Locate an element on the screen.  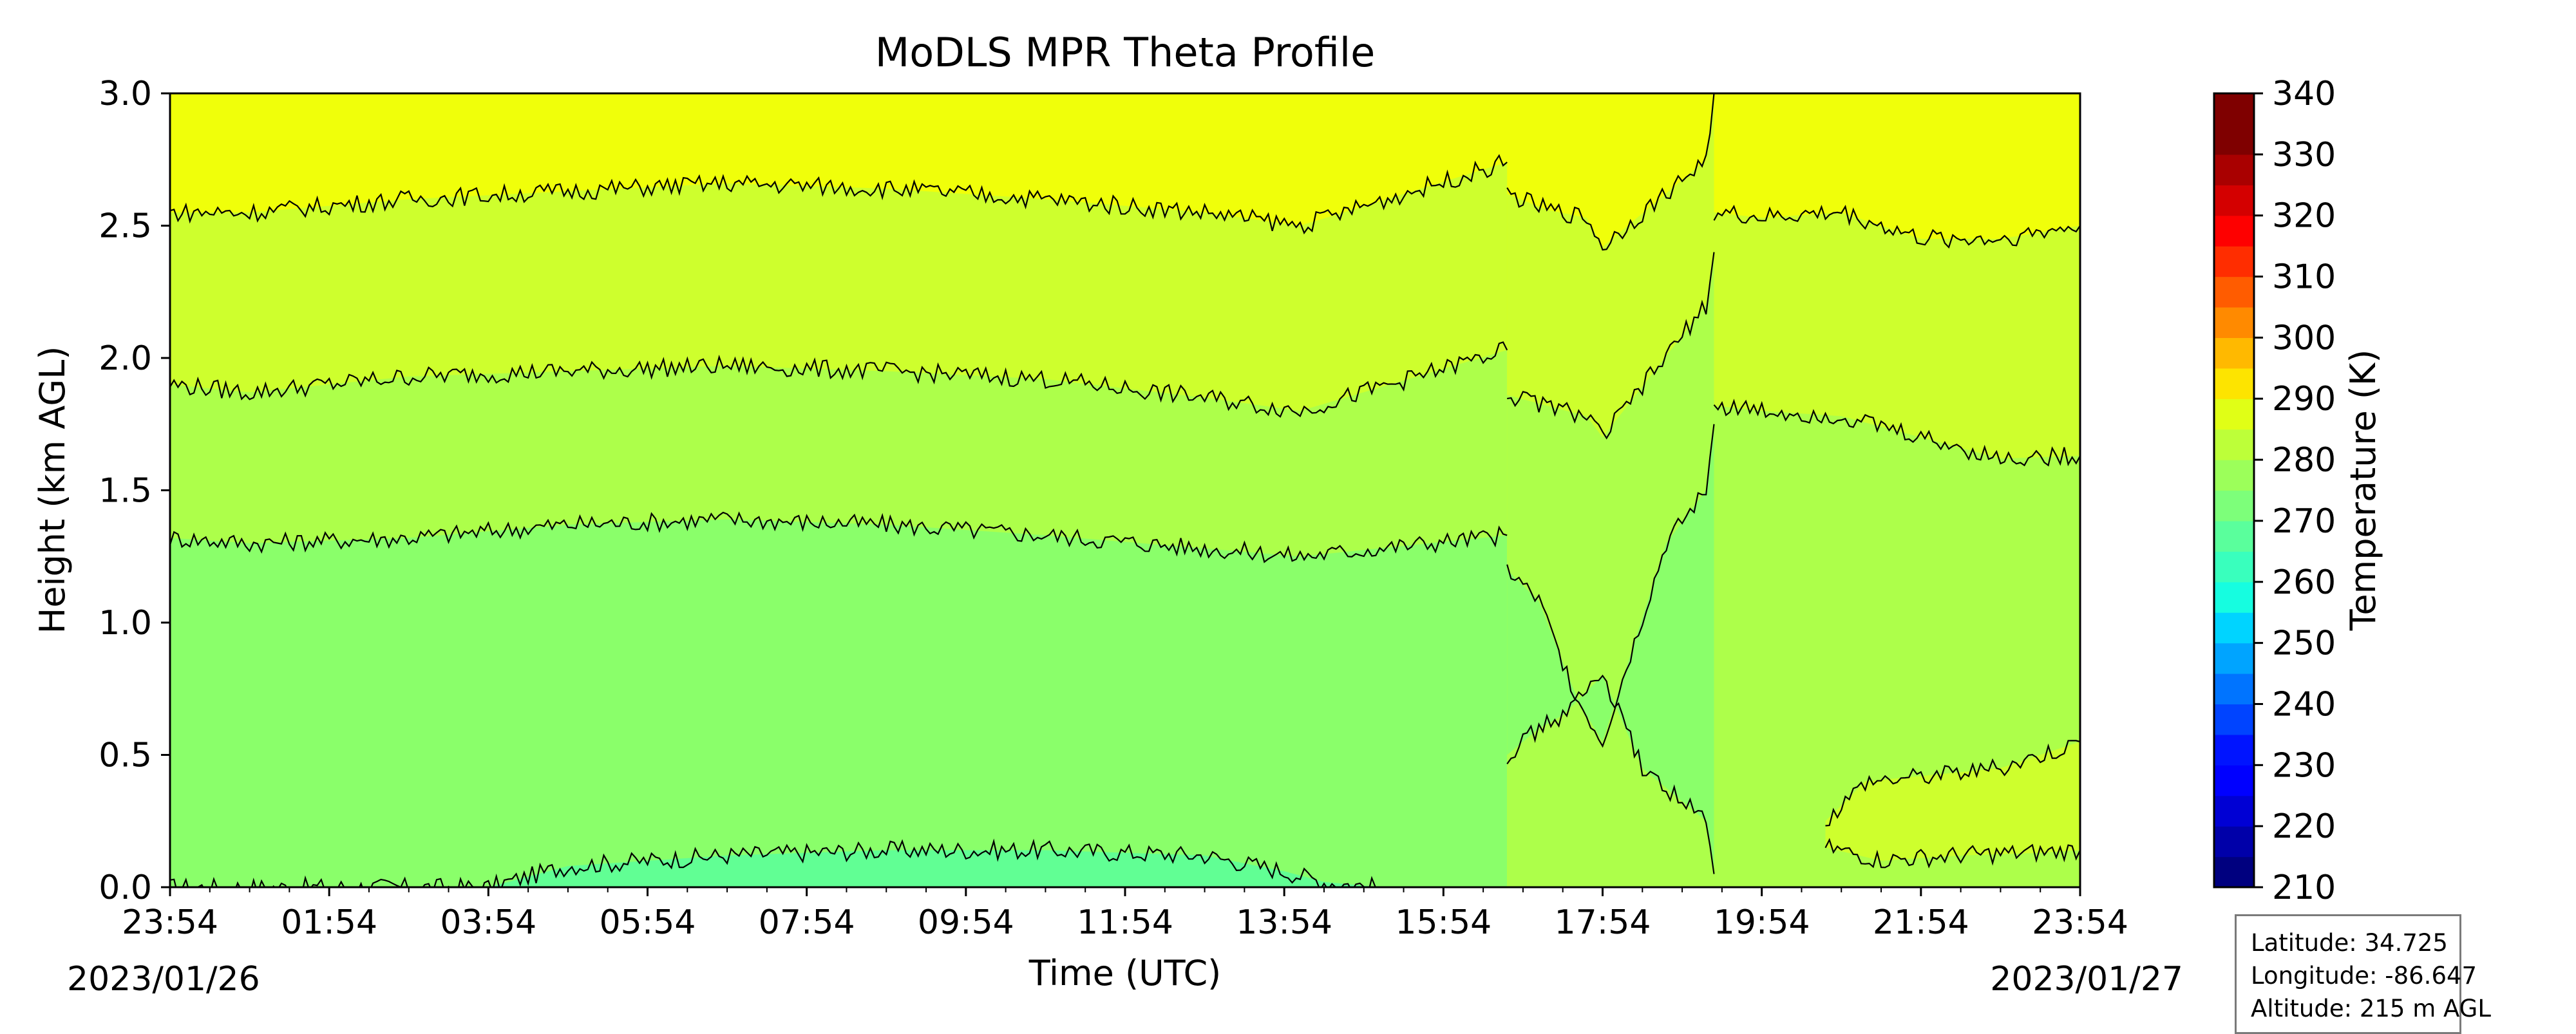
y-axis: 0.0 0.5 1.0 1.5 2.0 2.5 3.0 is located at coordinates (135, 491).